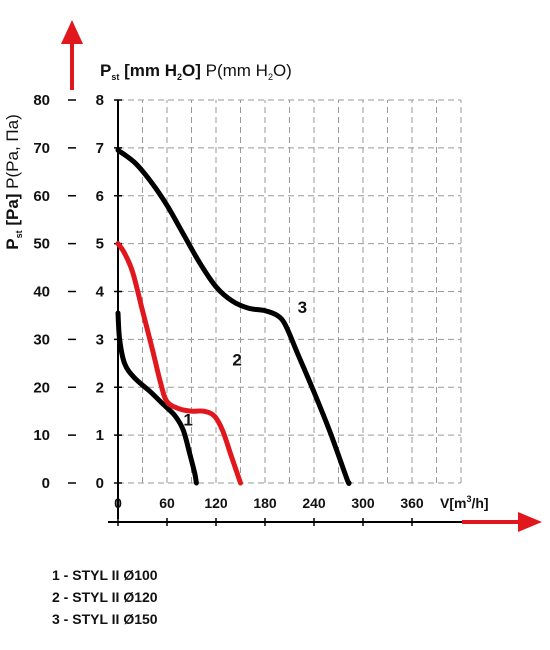  I want to click on y-tick-label-mm: 3, so click(100, 339).